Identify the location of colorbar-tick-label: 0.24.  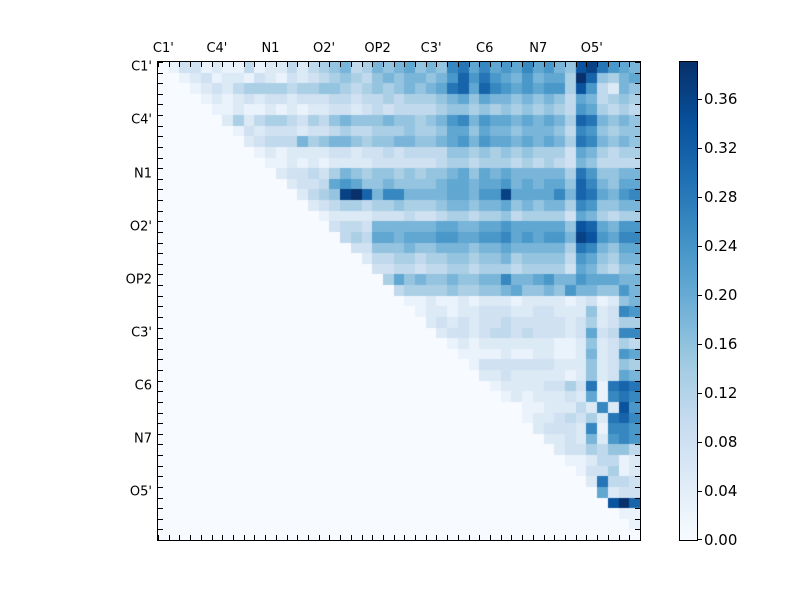
(721, 246).